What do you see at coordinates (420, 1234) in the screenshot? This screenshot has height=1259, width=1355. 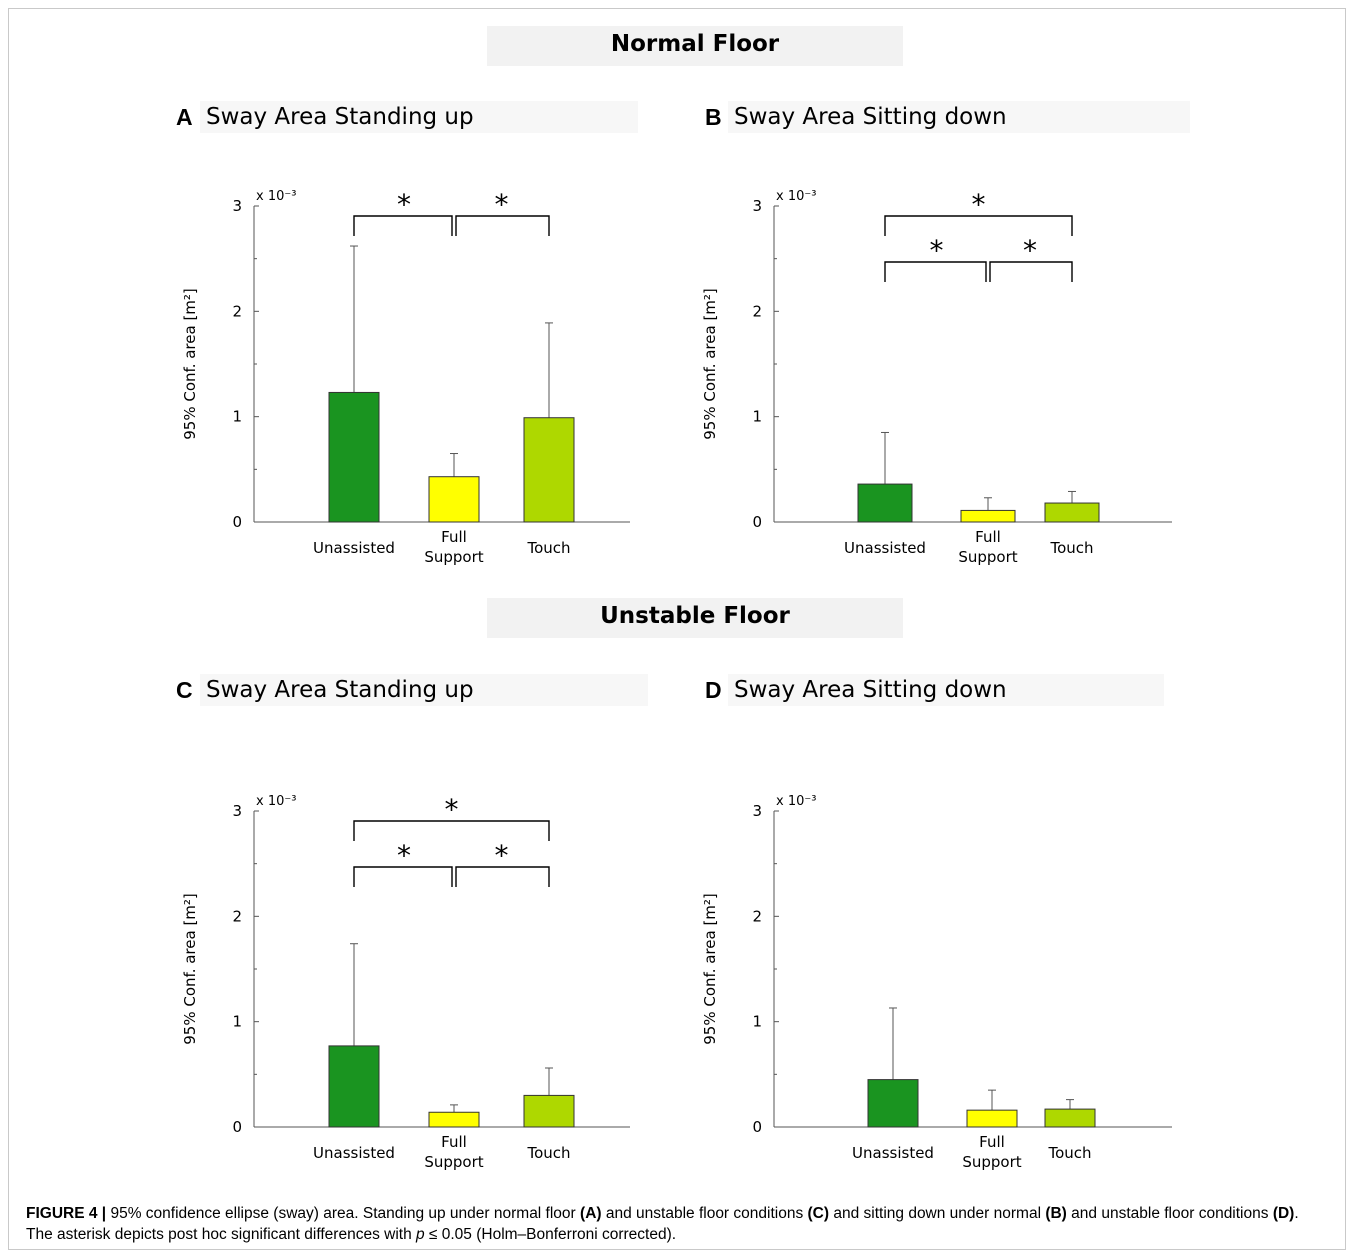 I see `caption-p-symbol: p` at bounding box center [420, 1234].